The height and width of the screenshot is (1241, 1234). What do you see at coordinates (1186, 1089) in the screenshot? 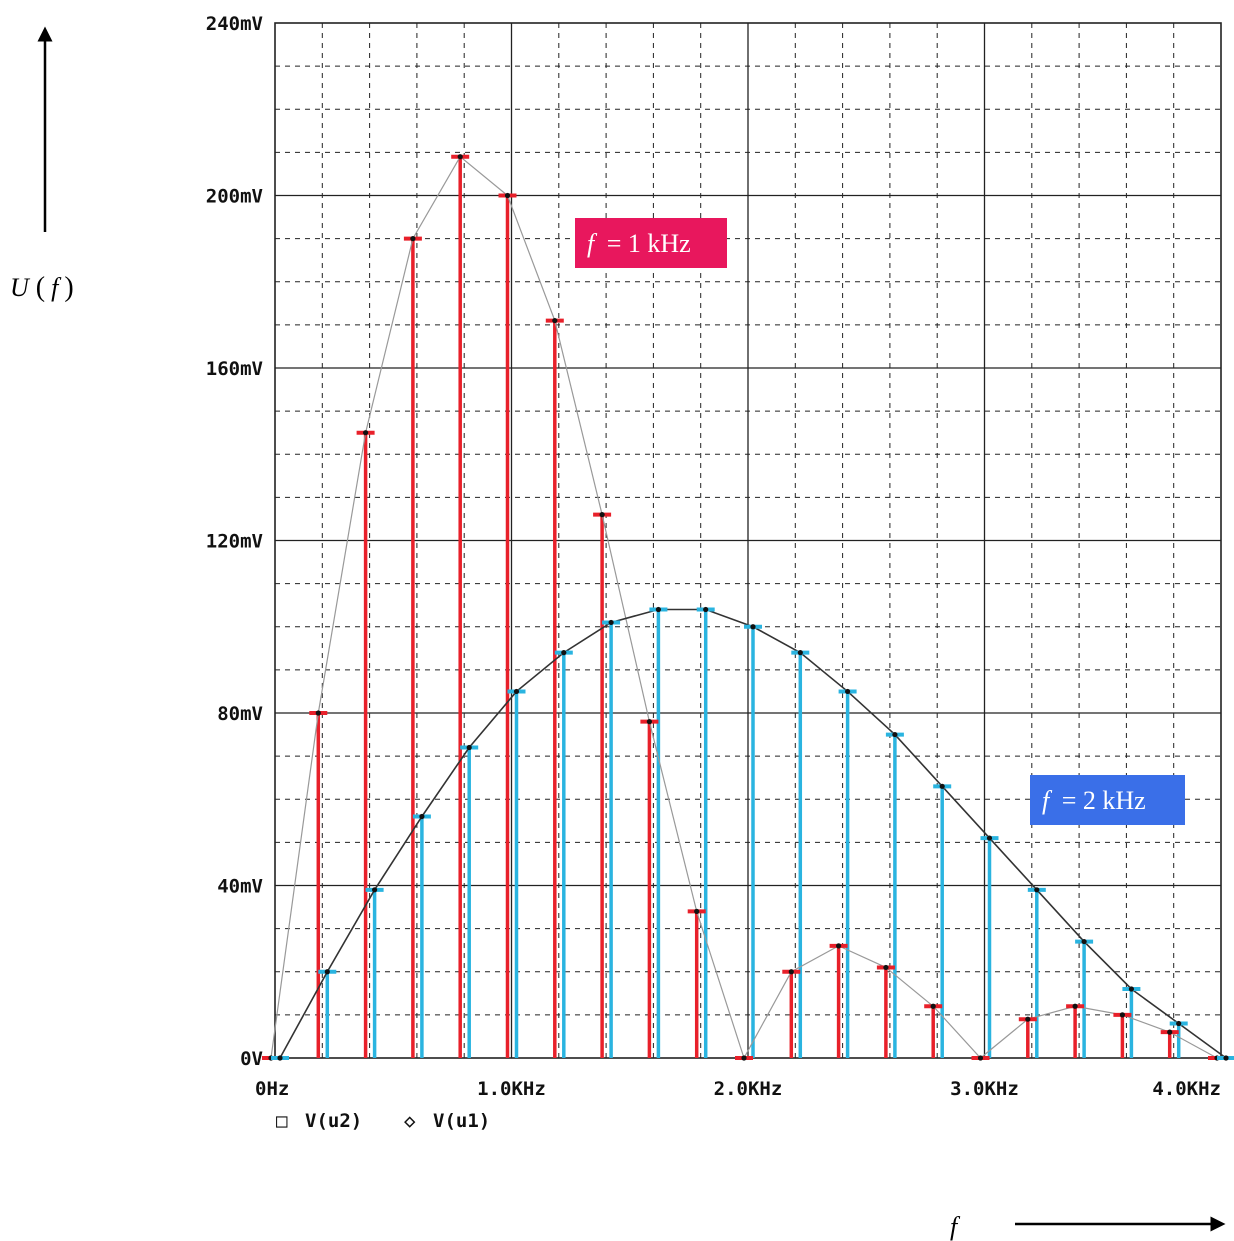
I see `x-tick-label: 4.0KHz` at bounding box center [1186, 1089].